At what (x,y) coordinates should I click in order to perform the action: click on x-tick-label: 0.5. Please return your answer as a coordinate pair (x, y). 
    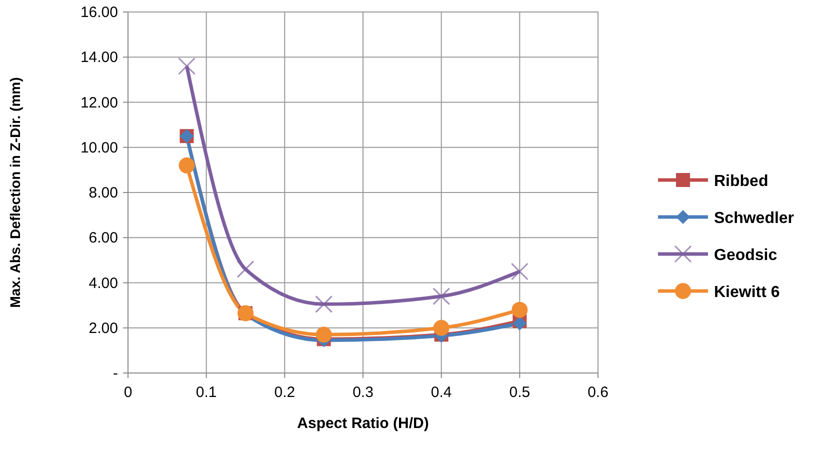
    Looking at the image, I should click on (519, 392).